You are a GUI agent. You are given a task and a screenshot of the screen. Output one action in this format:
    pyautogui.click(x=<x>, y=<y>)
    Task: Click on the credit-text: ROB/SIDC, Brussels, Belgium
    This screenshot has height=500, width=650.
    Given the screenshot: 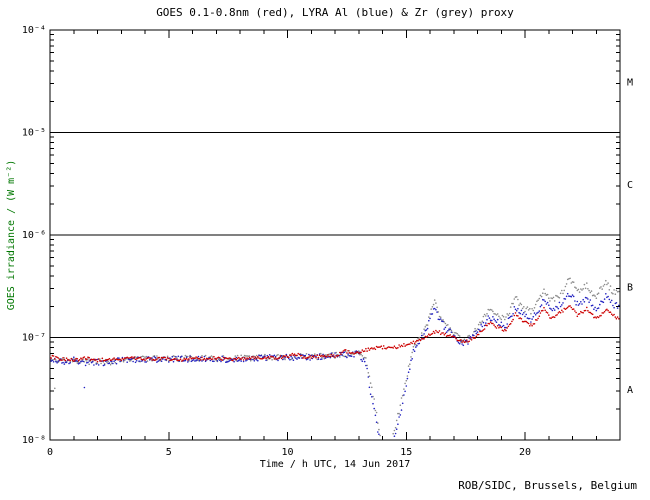 What is the action you would take?
    pyautogui.click(x=547, y=485)
    